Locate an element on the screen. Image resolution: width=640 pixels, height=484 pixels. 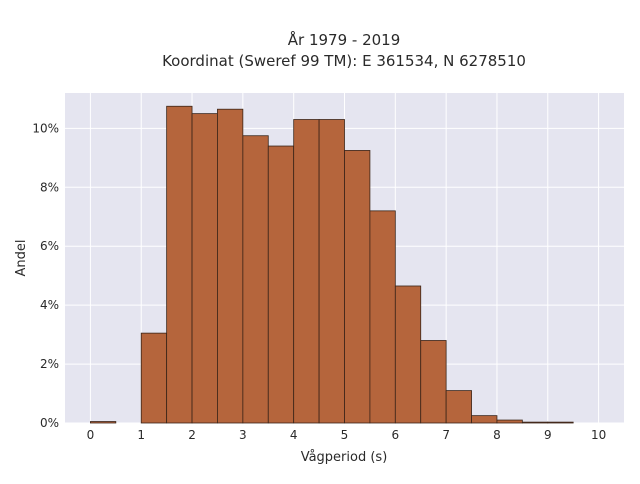
x-tick-labels: 0 1 2 3 4 5 6 7 8 9 10 is located at coordinates (347, 435).